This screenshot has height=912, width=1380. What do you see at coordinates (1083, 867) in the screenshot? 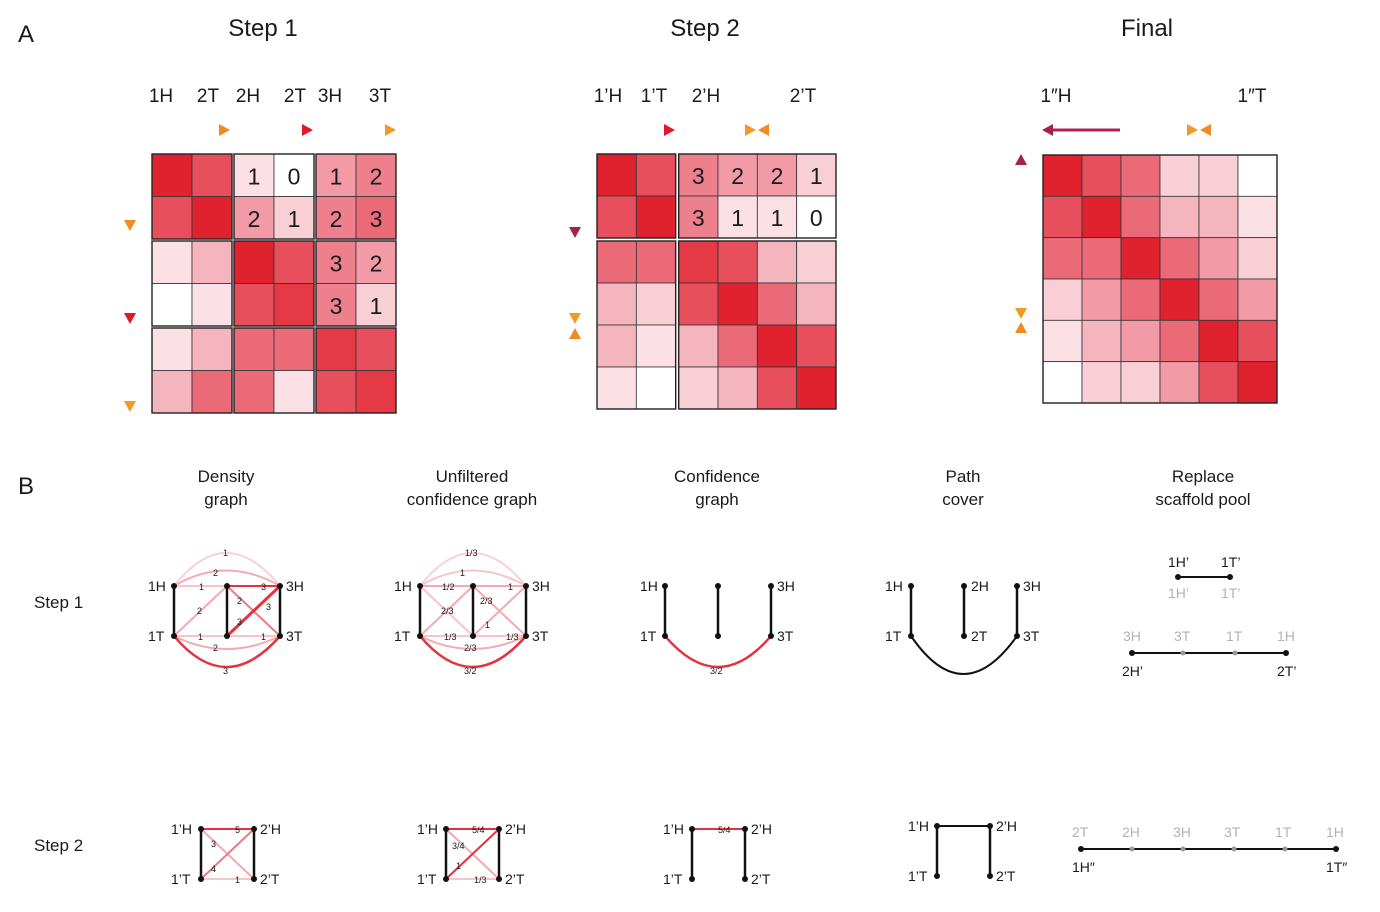
I see `scaffold-label: 1H″` at bounding box center [1083, 867].